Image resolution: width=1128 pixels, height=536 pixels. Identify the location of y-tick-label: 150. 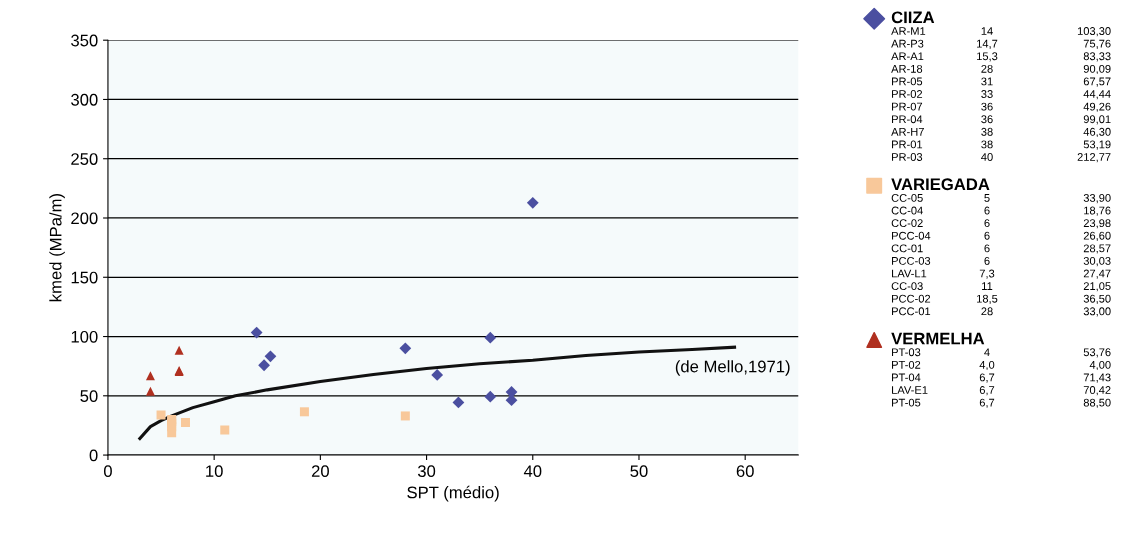
(84, 277).